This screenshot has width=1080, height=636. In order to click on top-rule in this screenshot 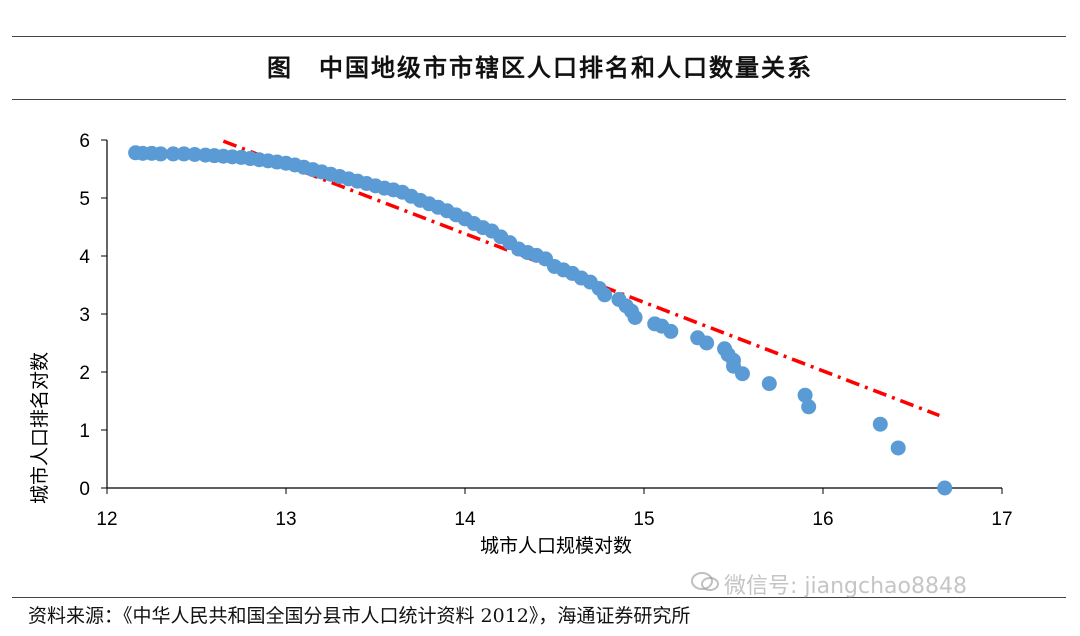, I will do `click(539, 36)`.